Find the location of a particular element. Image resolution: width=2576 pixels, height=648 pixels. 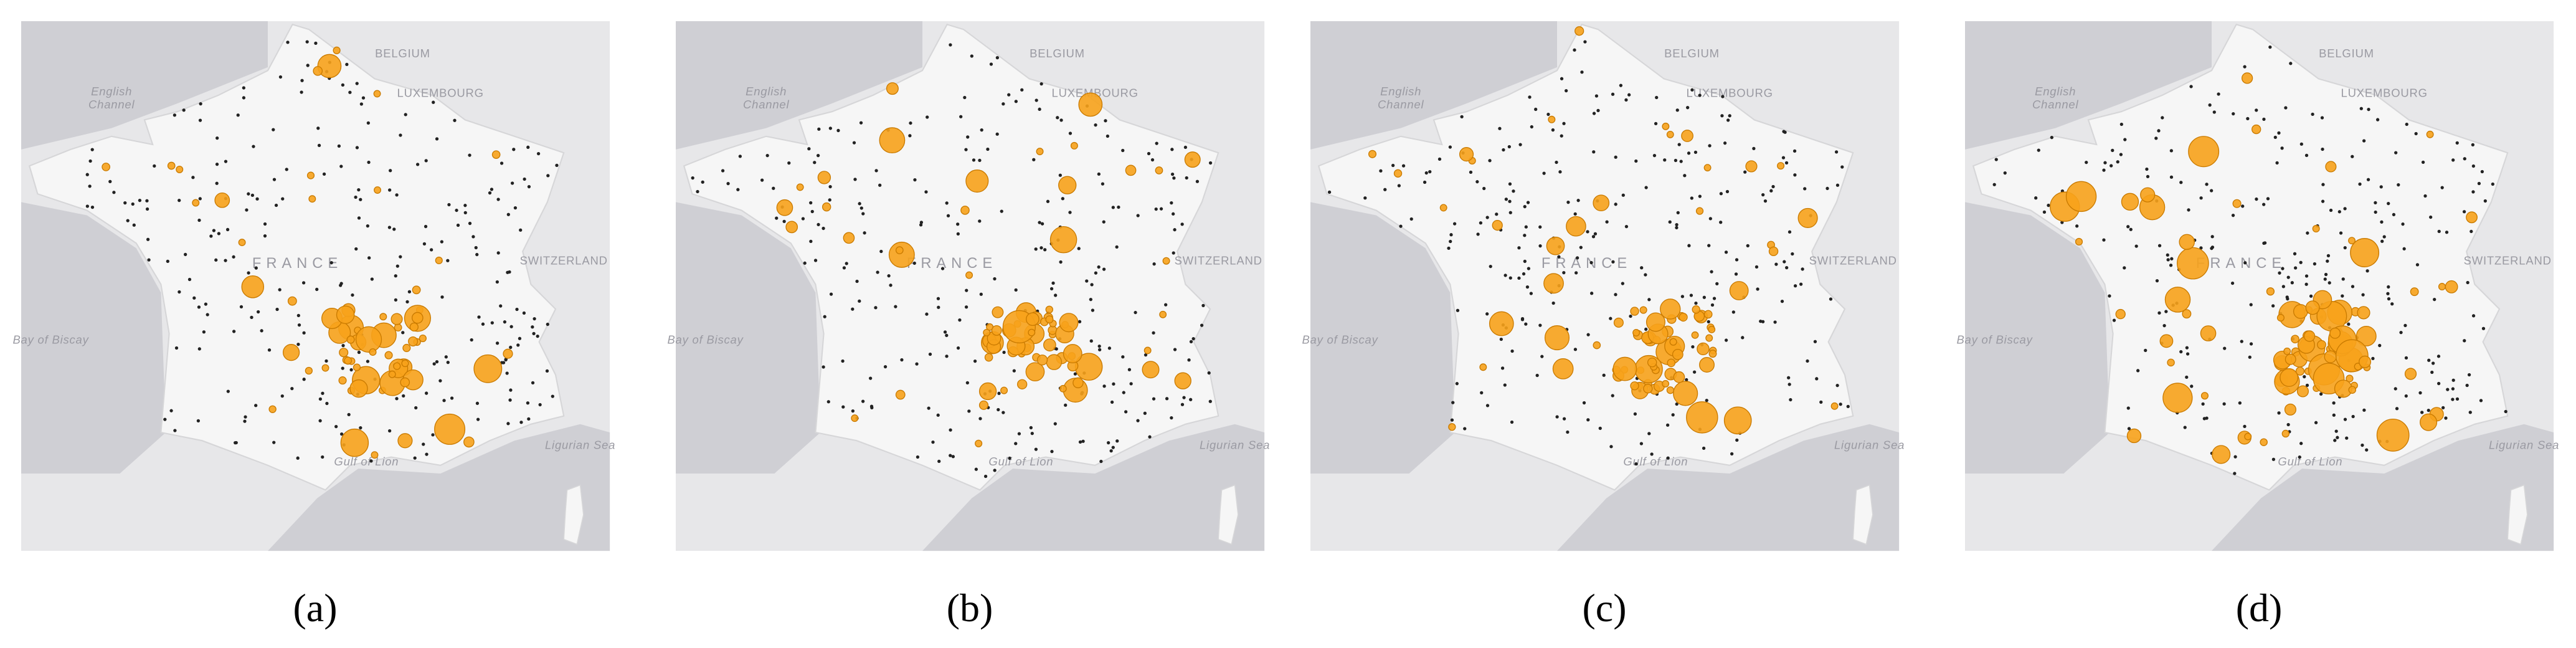

map-label: Gulf of Lion is located at coordinates (367, 461).